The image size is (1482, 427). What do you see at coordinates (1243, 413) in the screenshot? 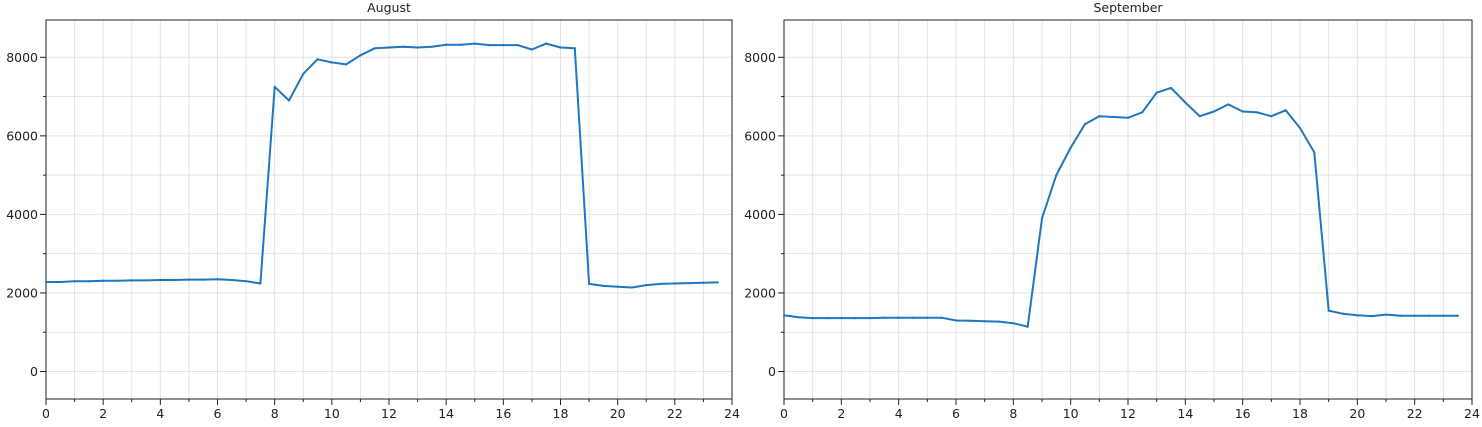
I see `september-x-tick-label: 16` at bounding box center [1243, 413].